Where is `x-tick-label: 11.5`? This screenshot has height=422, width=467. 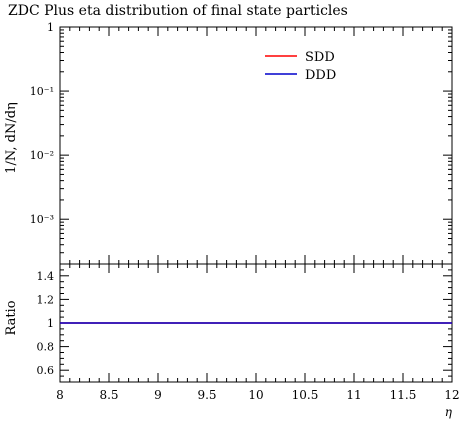 x-tick-label: 11.5 is located at coordinates (403, 395).